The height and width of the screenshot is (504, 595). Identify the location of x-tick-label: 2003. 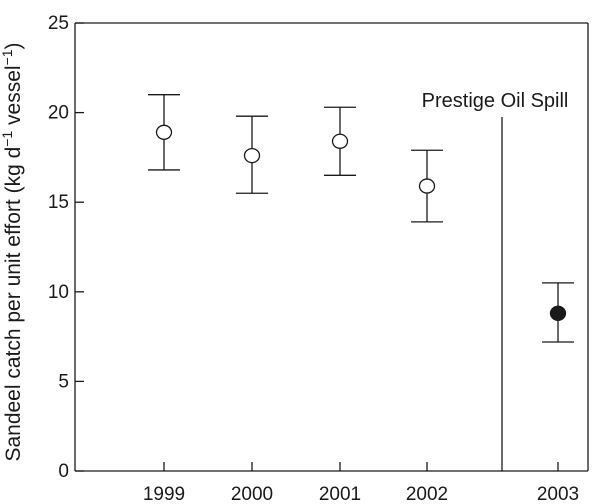
(558, 494).